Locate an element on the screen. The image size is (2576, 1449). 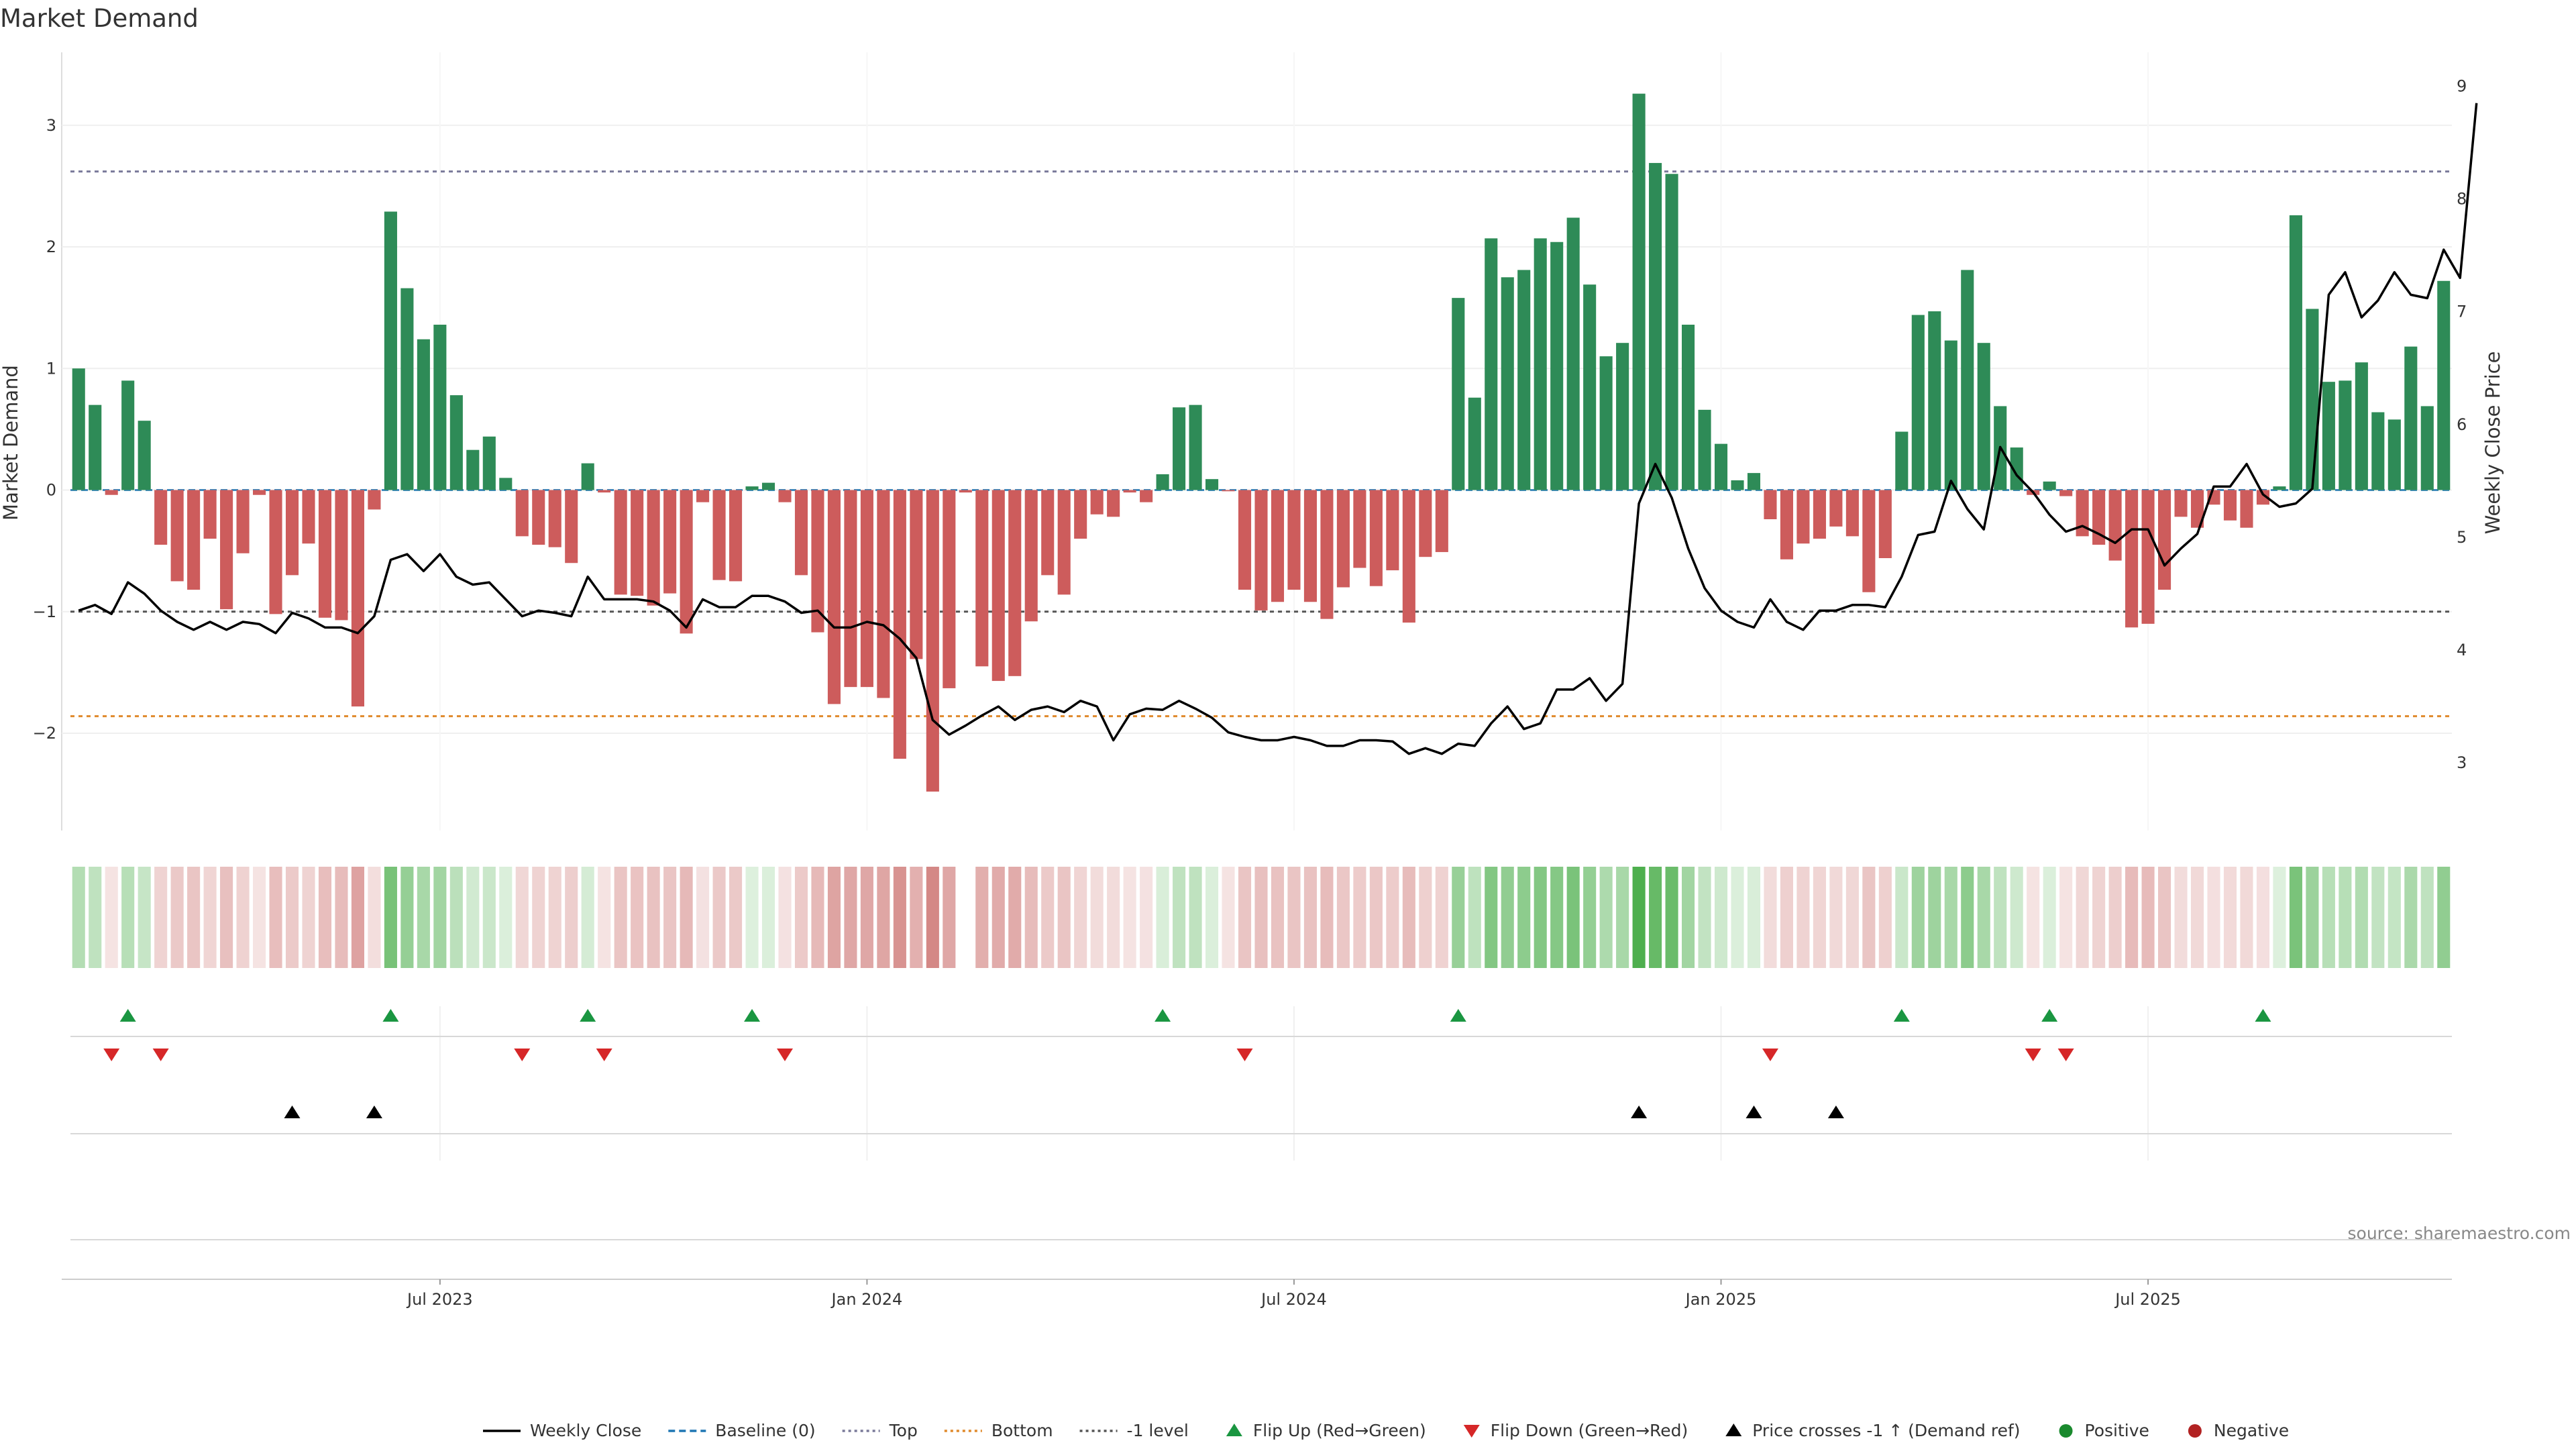
legend-label: Bottom is located at coordinates (1022, 1430).